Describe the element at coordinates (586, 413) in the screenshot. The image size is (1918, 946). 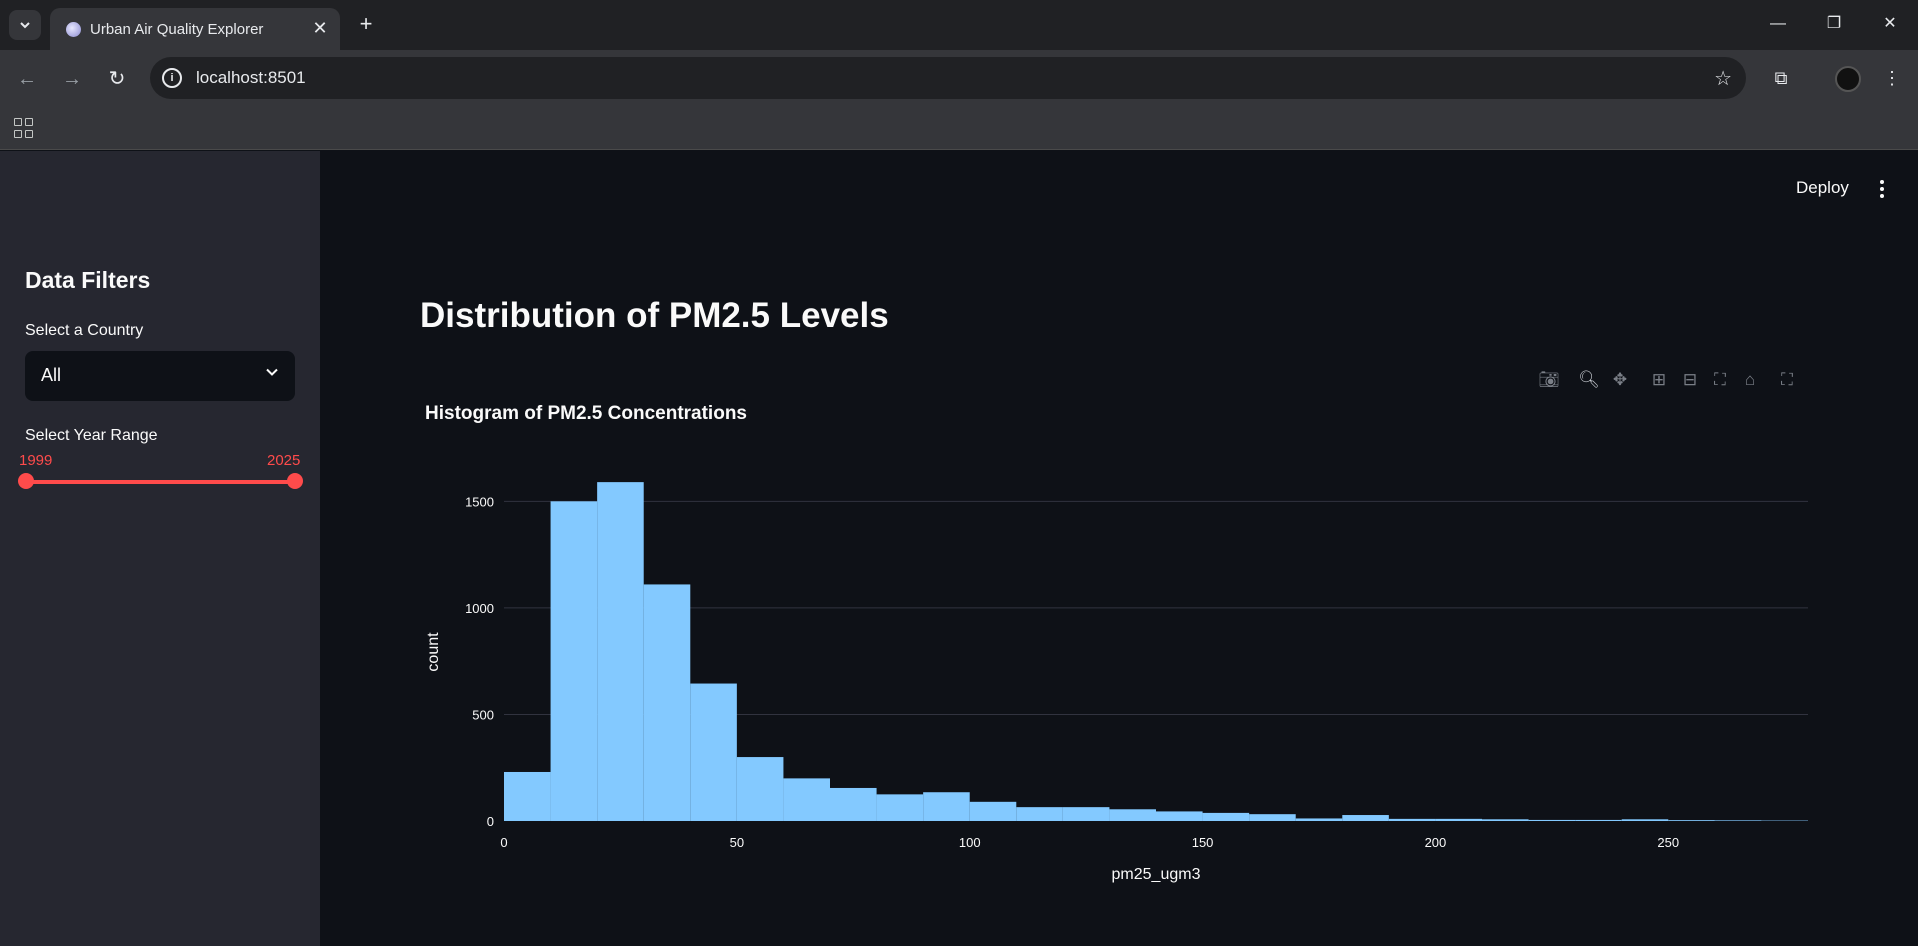
I see `chart-title: Histogram of PM2.5 Concentrations` at that location.